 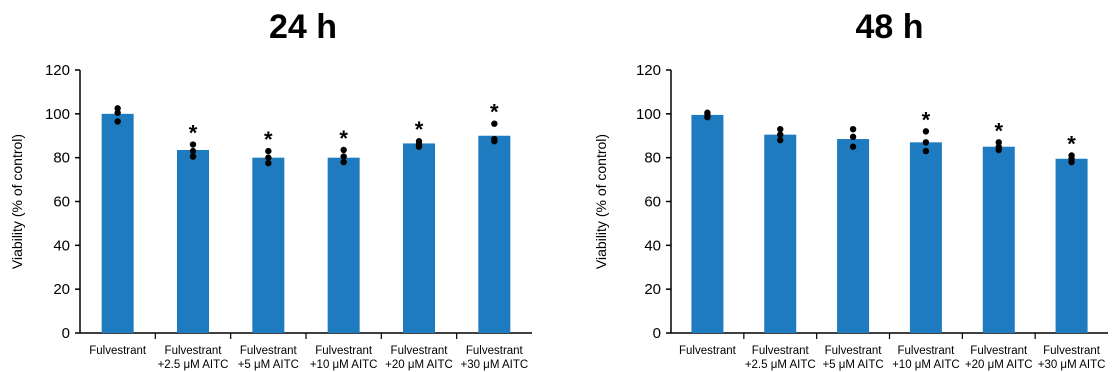 What do you see at coordinates (303, 27) in the screenshot?
I see `chart-title: 24 h` at bounding box center [303, 27].